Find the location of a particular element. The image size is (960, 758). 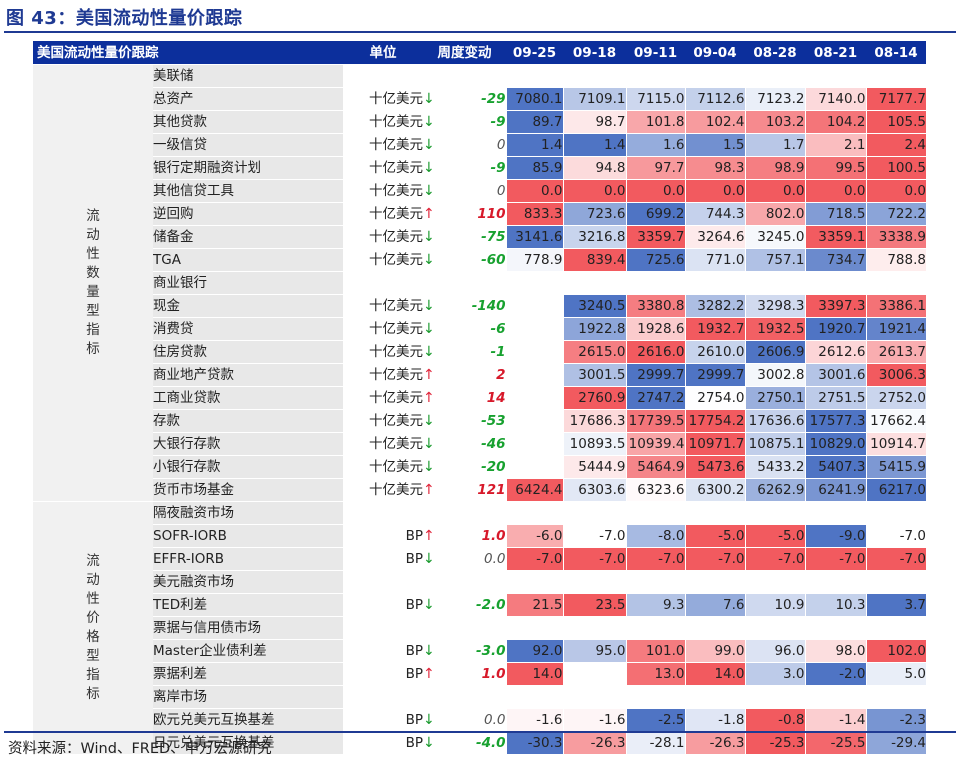

value-cell: 2754.0 is located at coordinates (714, 398).